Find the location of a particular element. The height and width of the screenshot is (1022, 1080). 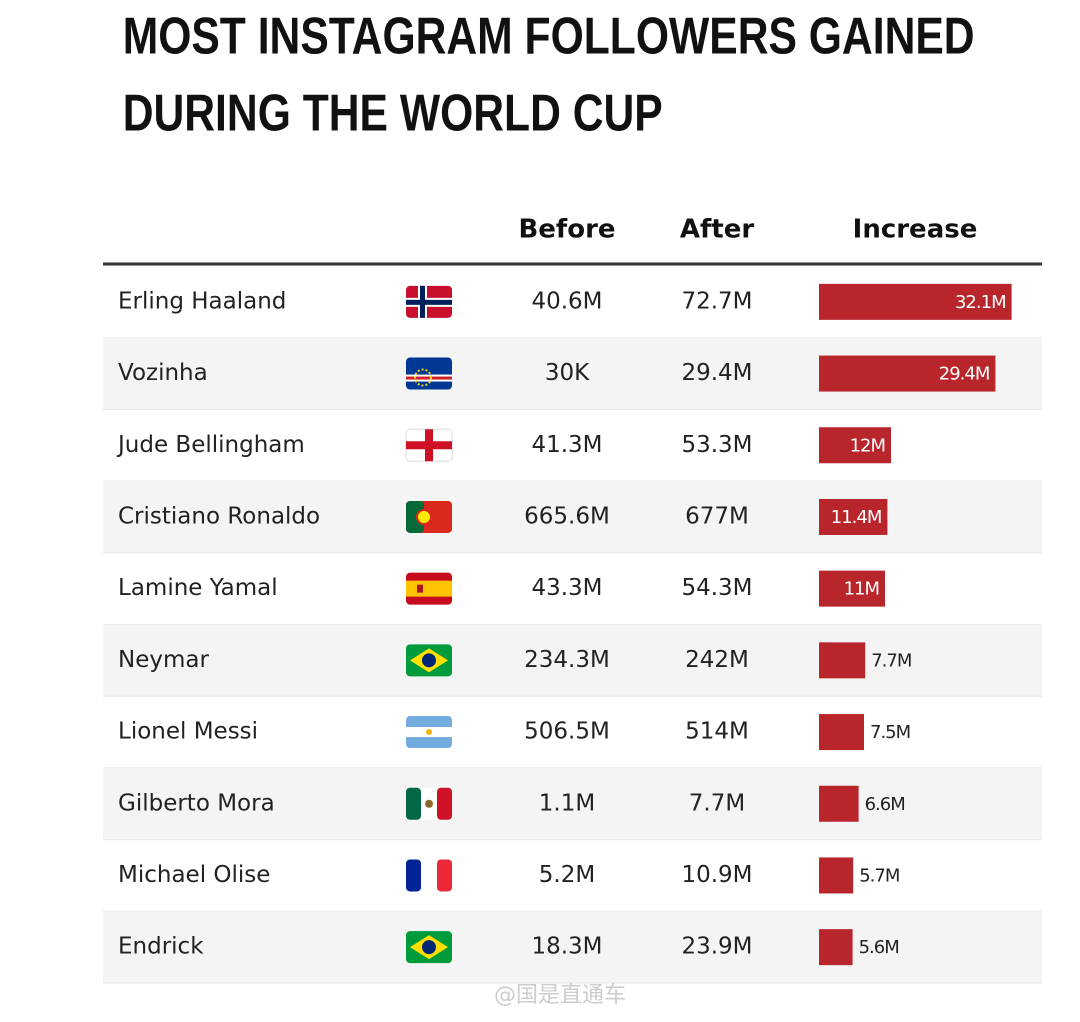

after-cell: 23.9M is located at coordinates (716, 947).